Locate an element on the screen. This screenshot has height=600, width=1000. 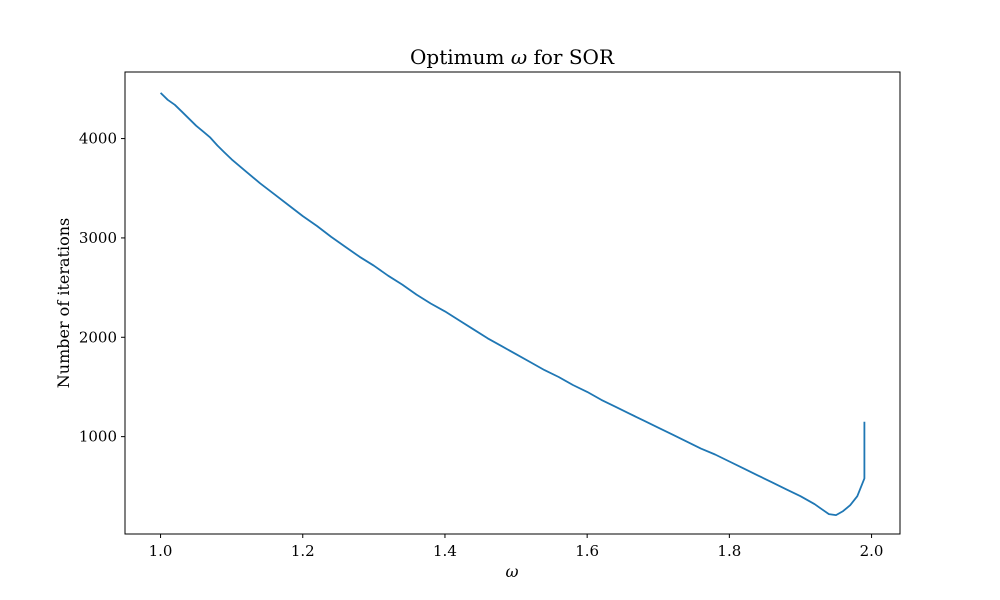
x-tick-label: 1.6 is located at coordinates (587, 551).